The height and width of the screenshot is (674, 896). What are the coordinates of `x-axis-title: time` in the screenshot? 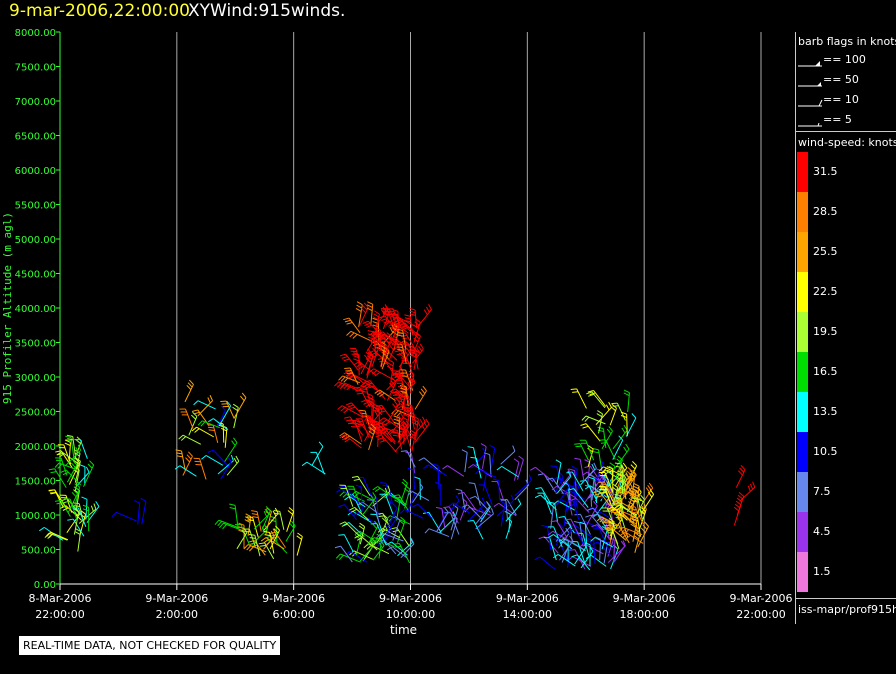 It's located at (403, 630).